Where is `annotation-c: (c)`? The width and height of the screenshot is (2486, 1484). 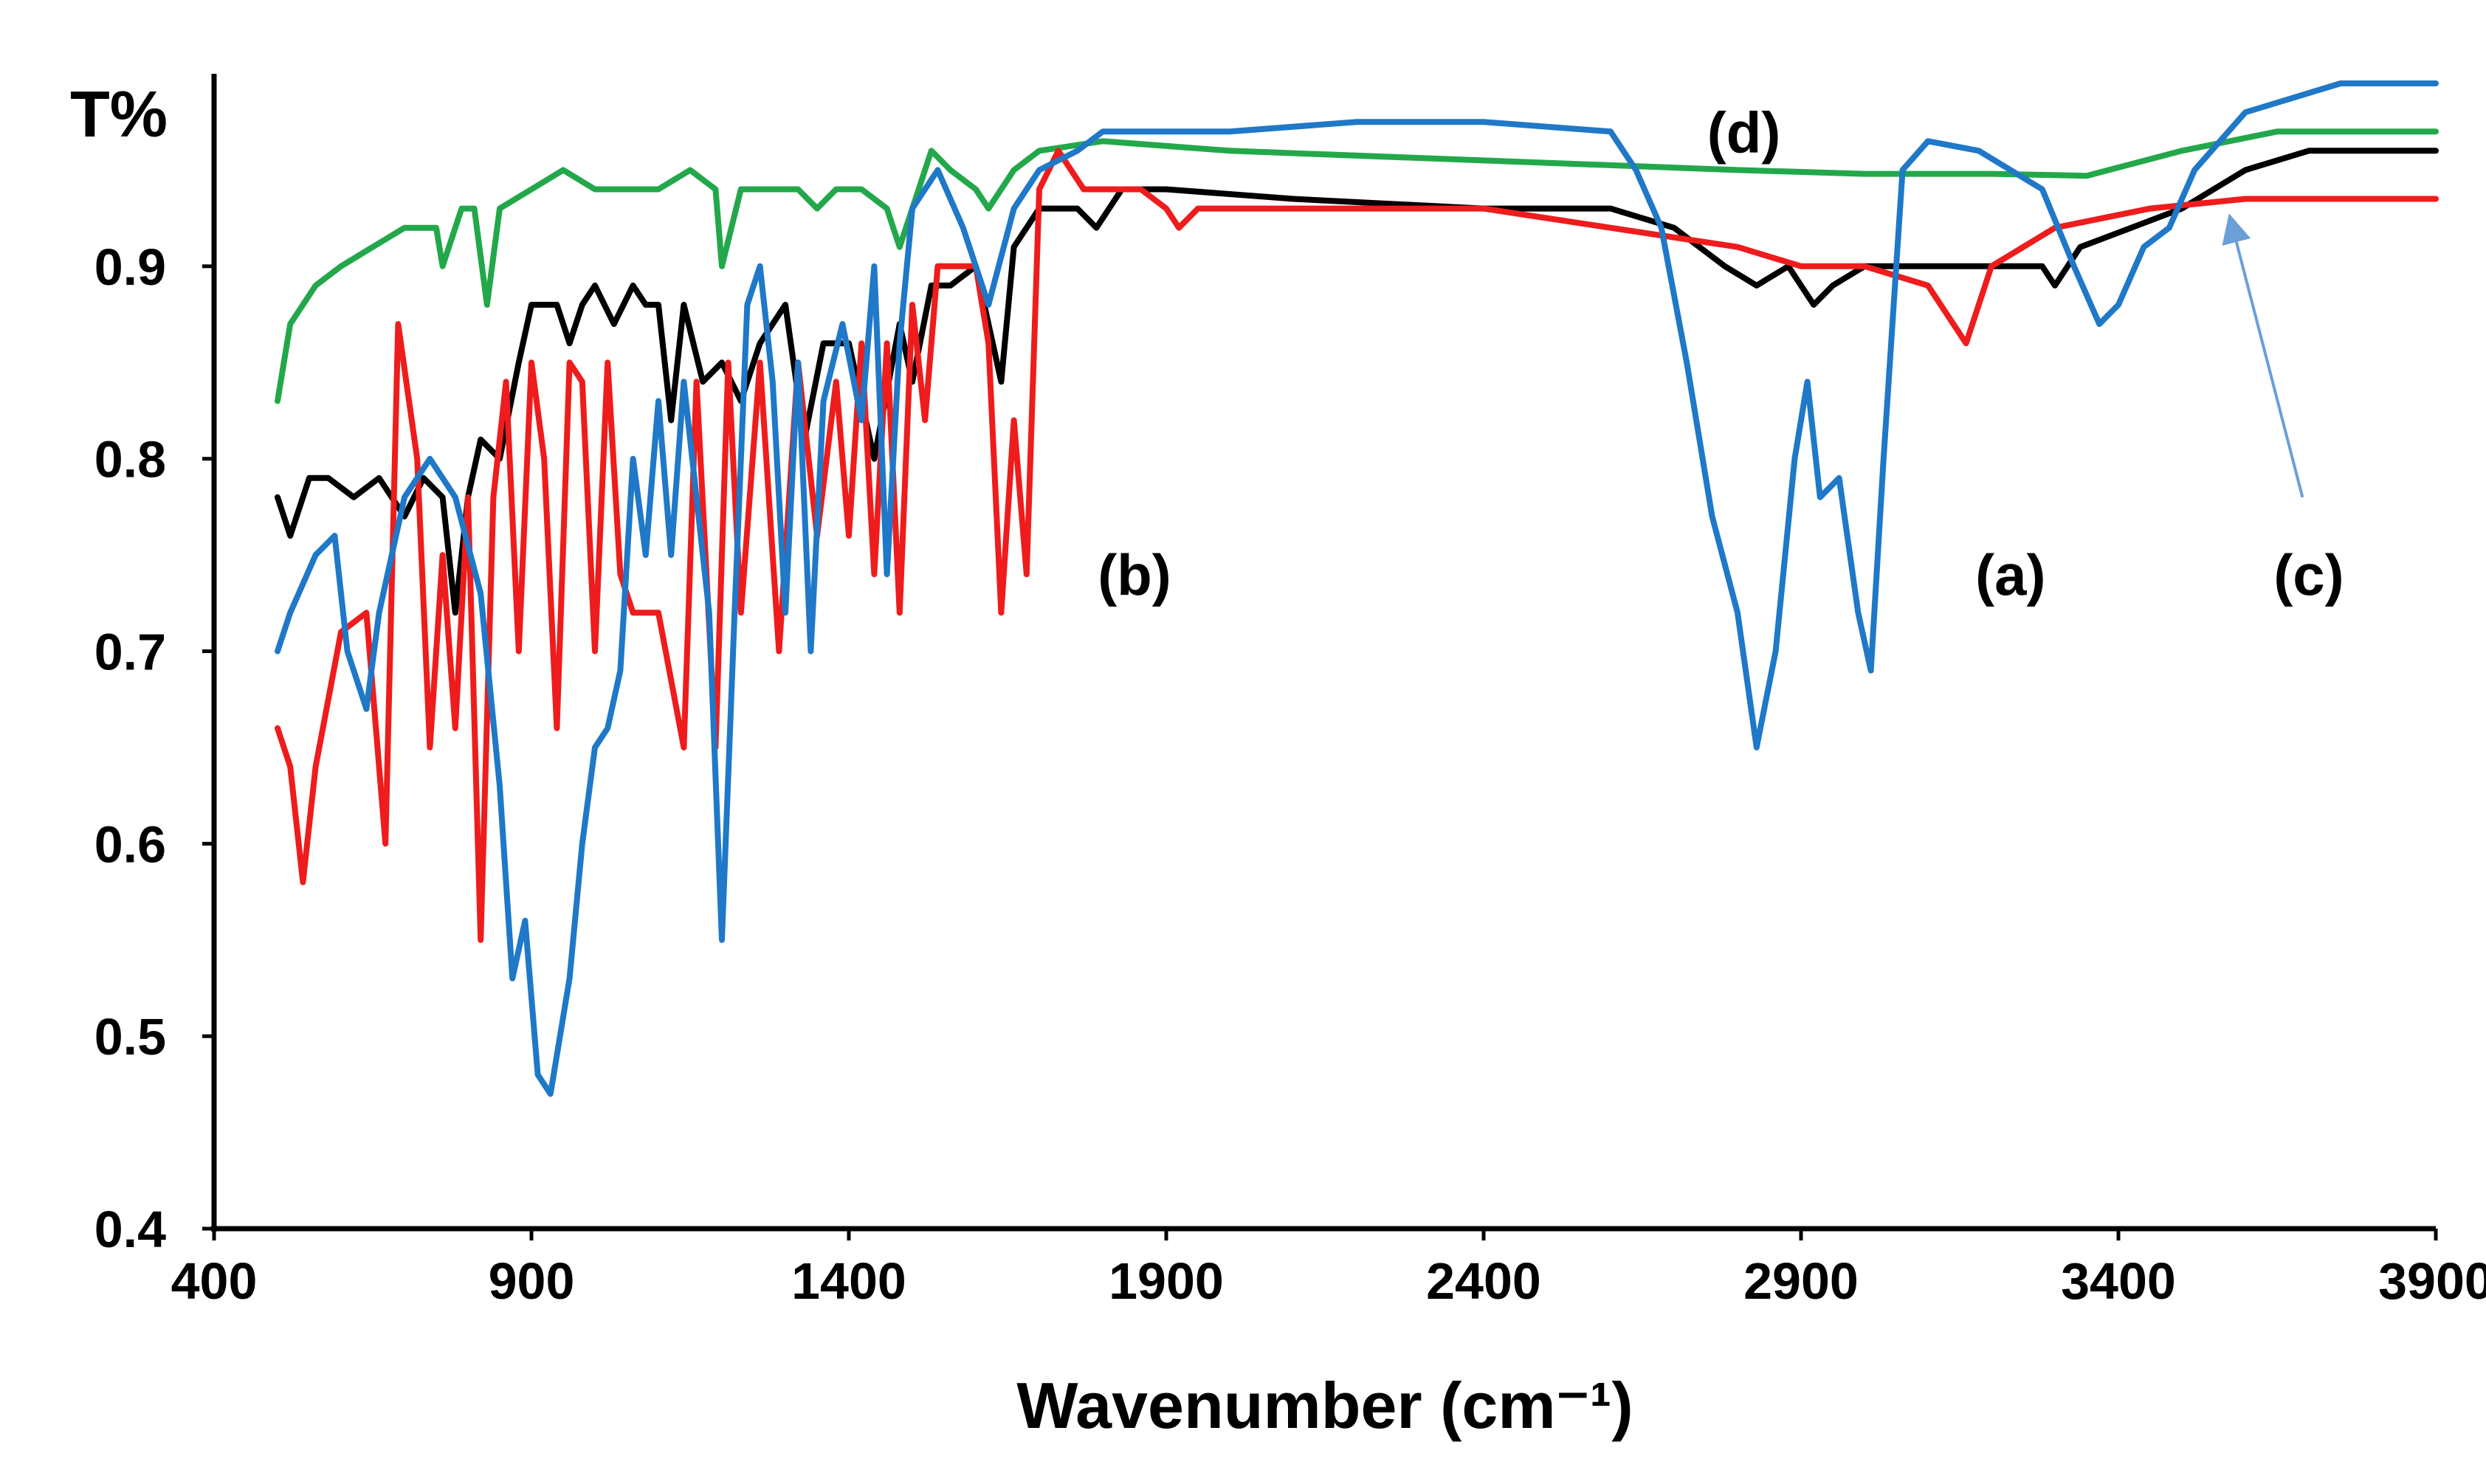 annotation-c: (c) is located at coordinates (2308, 574).